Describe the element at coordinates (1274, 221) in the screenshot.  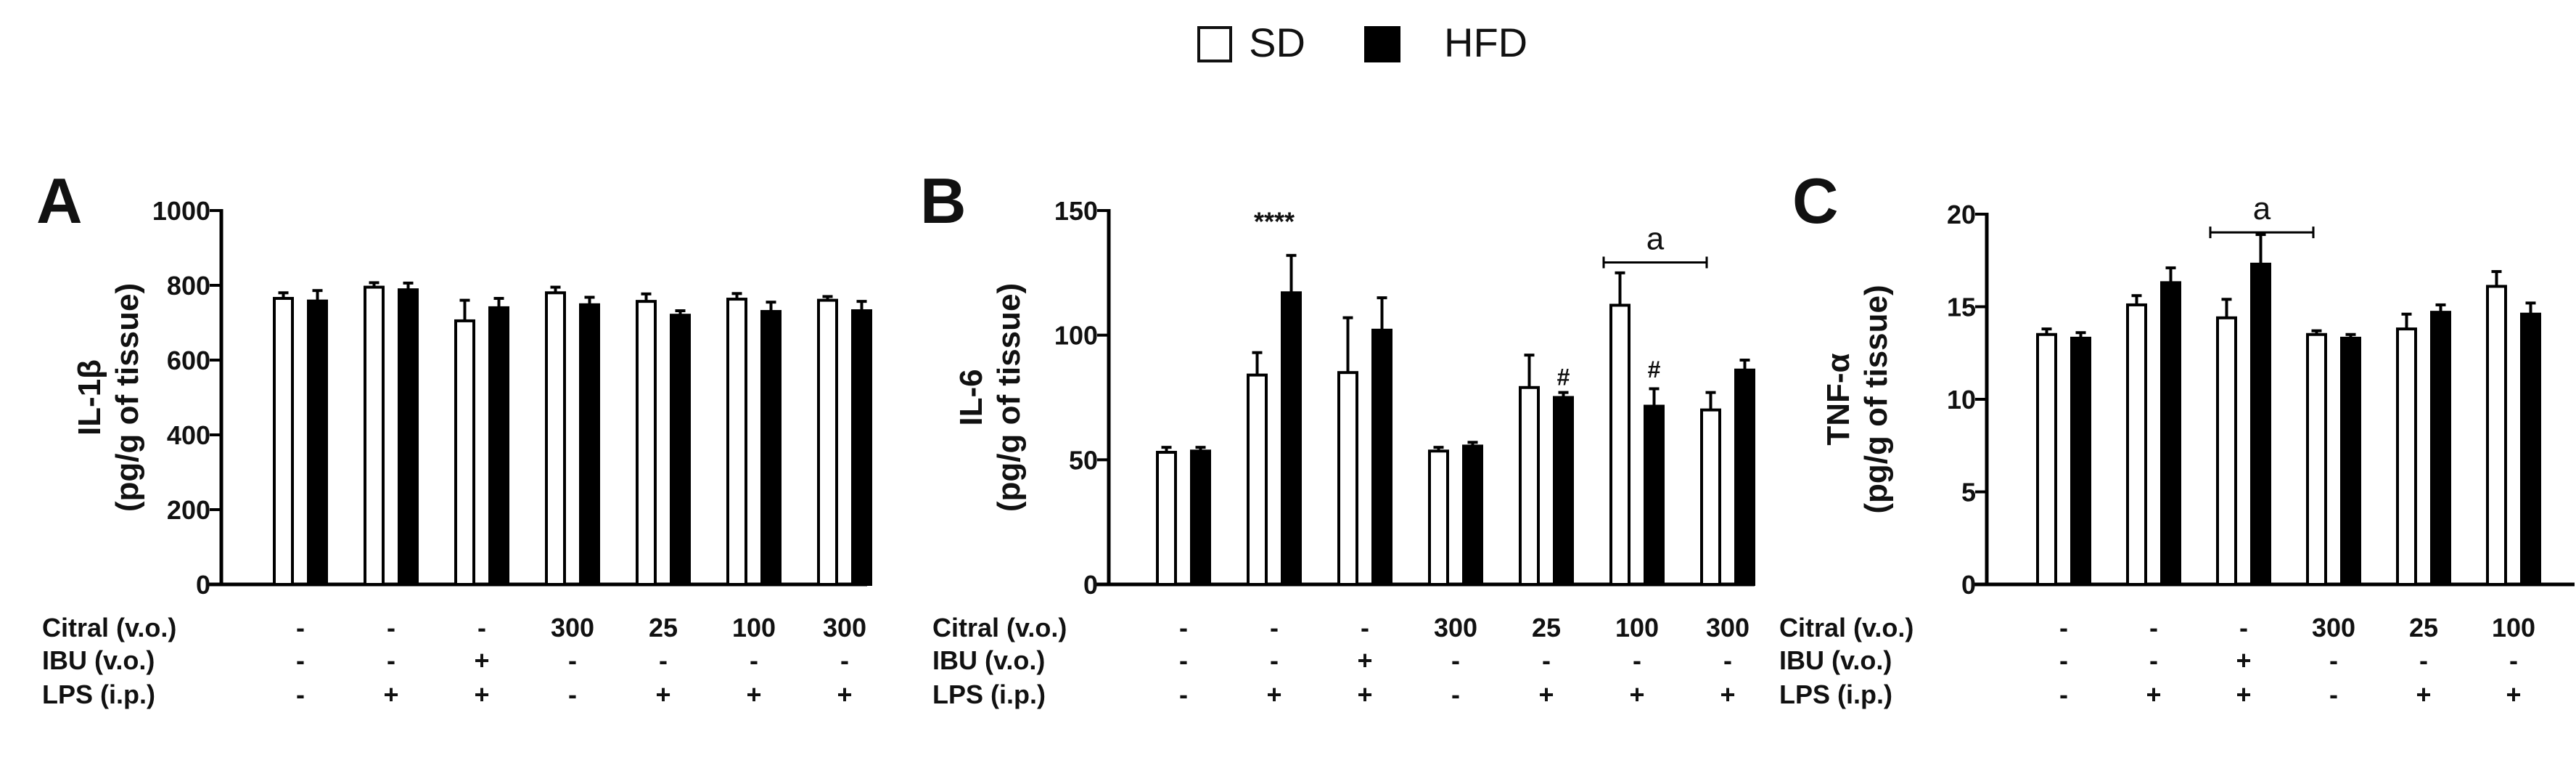
I see `significance-marker: ****` at that location.